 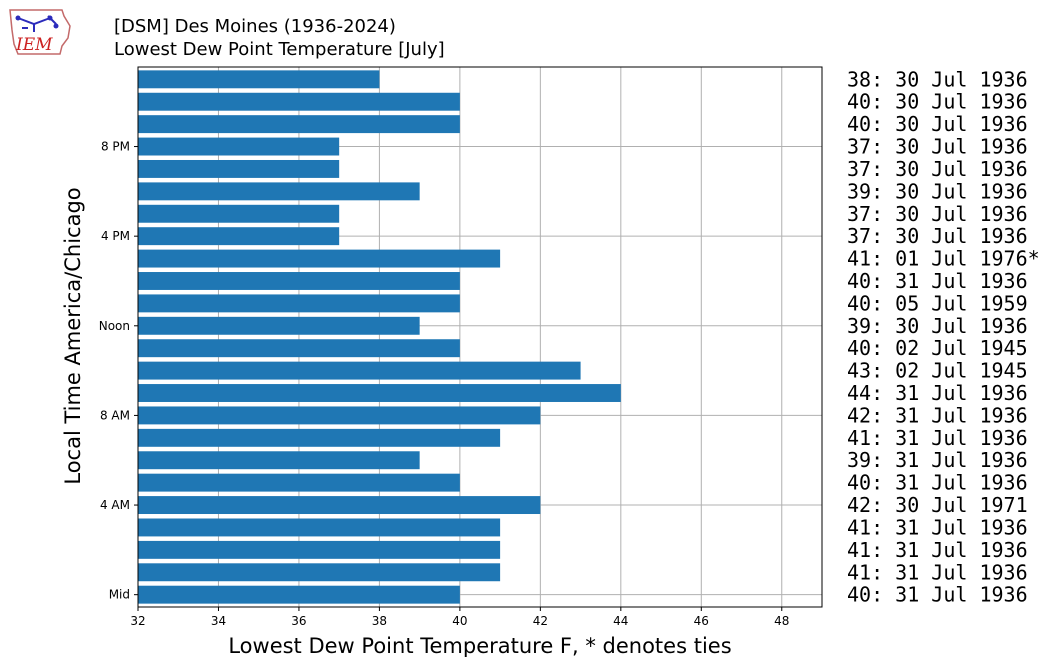 What do you see at coordinates (937, 483) in the screenshot?
I see `annotation-hour-5: 40: 31 Jul 1936` at bounding box center [937, 483].